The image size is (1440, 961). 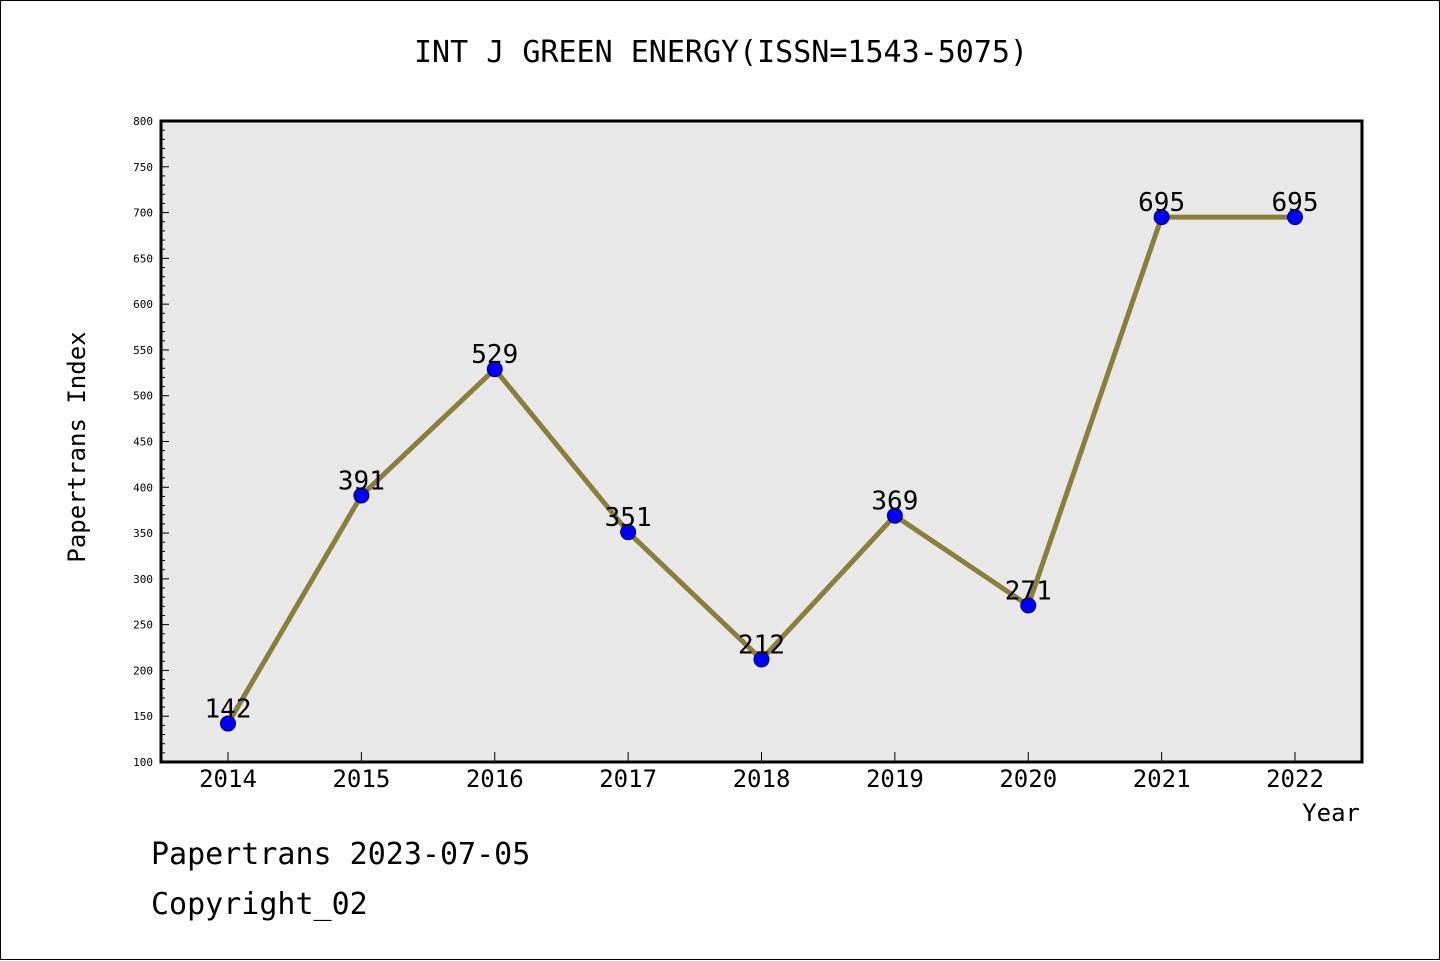 What do you see at coordinates (761, 645) in the screenshot?
I see `data-label: 212` at bounding box center [761, 645].